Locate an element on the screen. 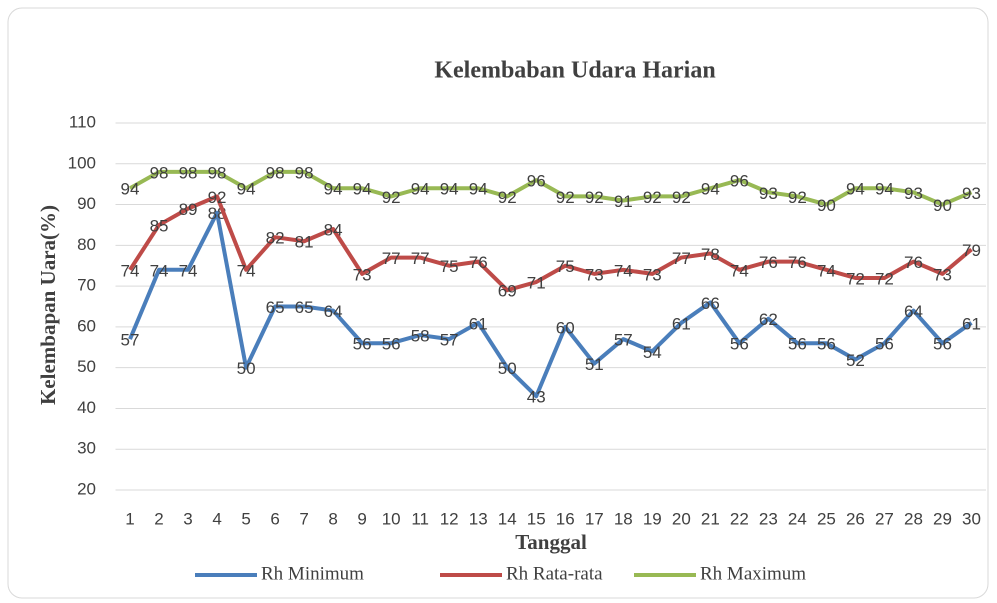  x-tick-label: 24 is located at coordinates (797, 518).